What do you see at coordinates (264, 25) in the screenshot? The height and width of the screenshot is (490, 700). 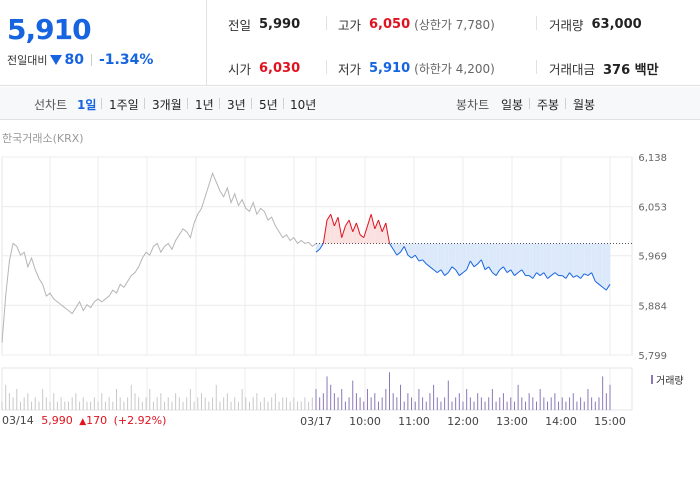 I see `stat-prev-close: 전일 5,990` at bounding box center [264, 25].